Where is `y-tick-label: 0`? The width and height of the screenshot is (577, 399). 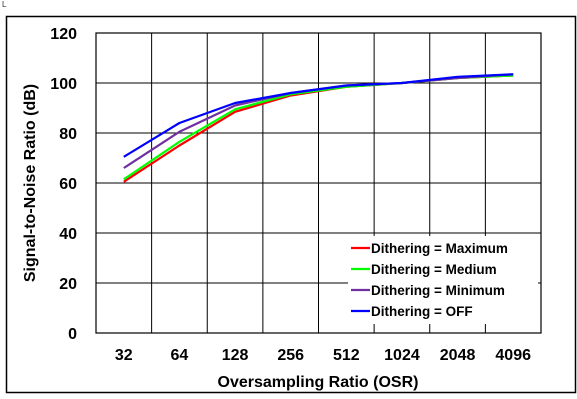 y-tick-label: 0 is located at coordinates (72, 334).